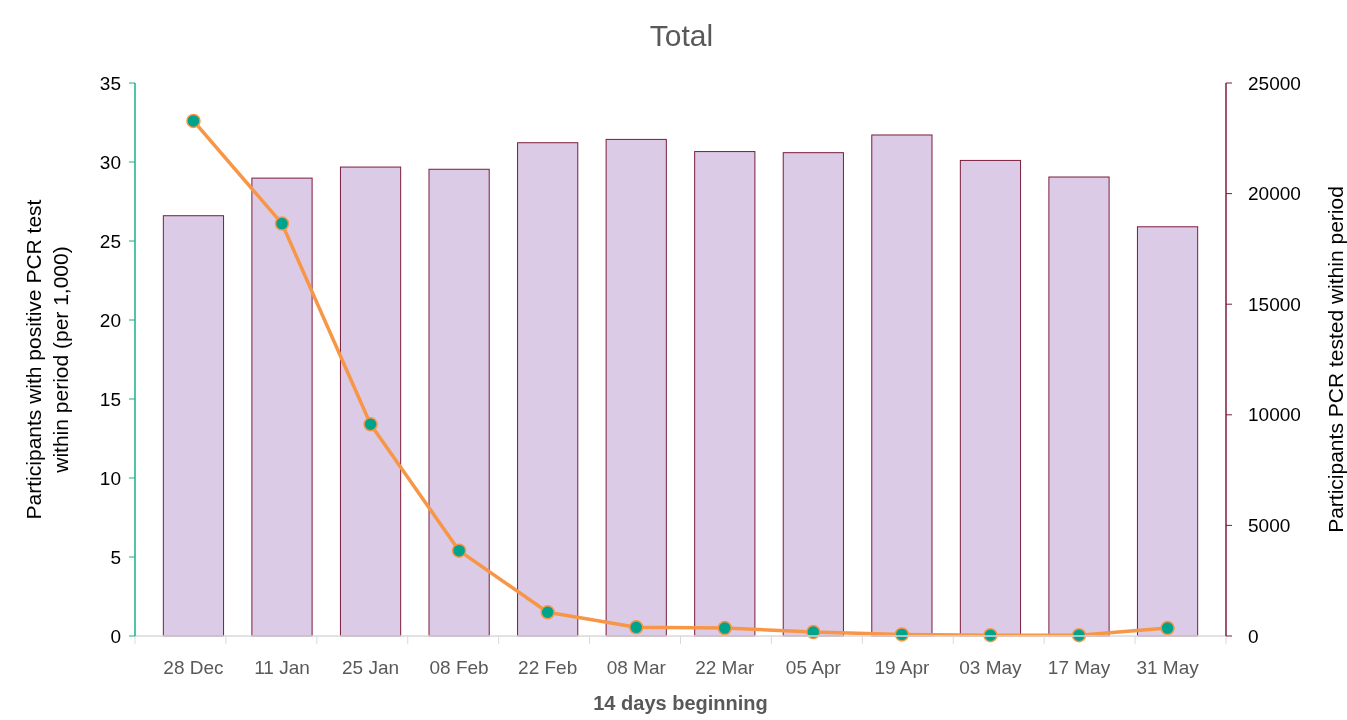 The height and width of the screenshot is (720, 1347). What do you see at coordinates (725, 667) in the screenshot?
I see `x-tick-label: 22 Mar` at bounding box center [725, 667].